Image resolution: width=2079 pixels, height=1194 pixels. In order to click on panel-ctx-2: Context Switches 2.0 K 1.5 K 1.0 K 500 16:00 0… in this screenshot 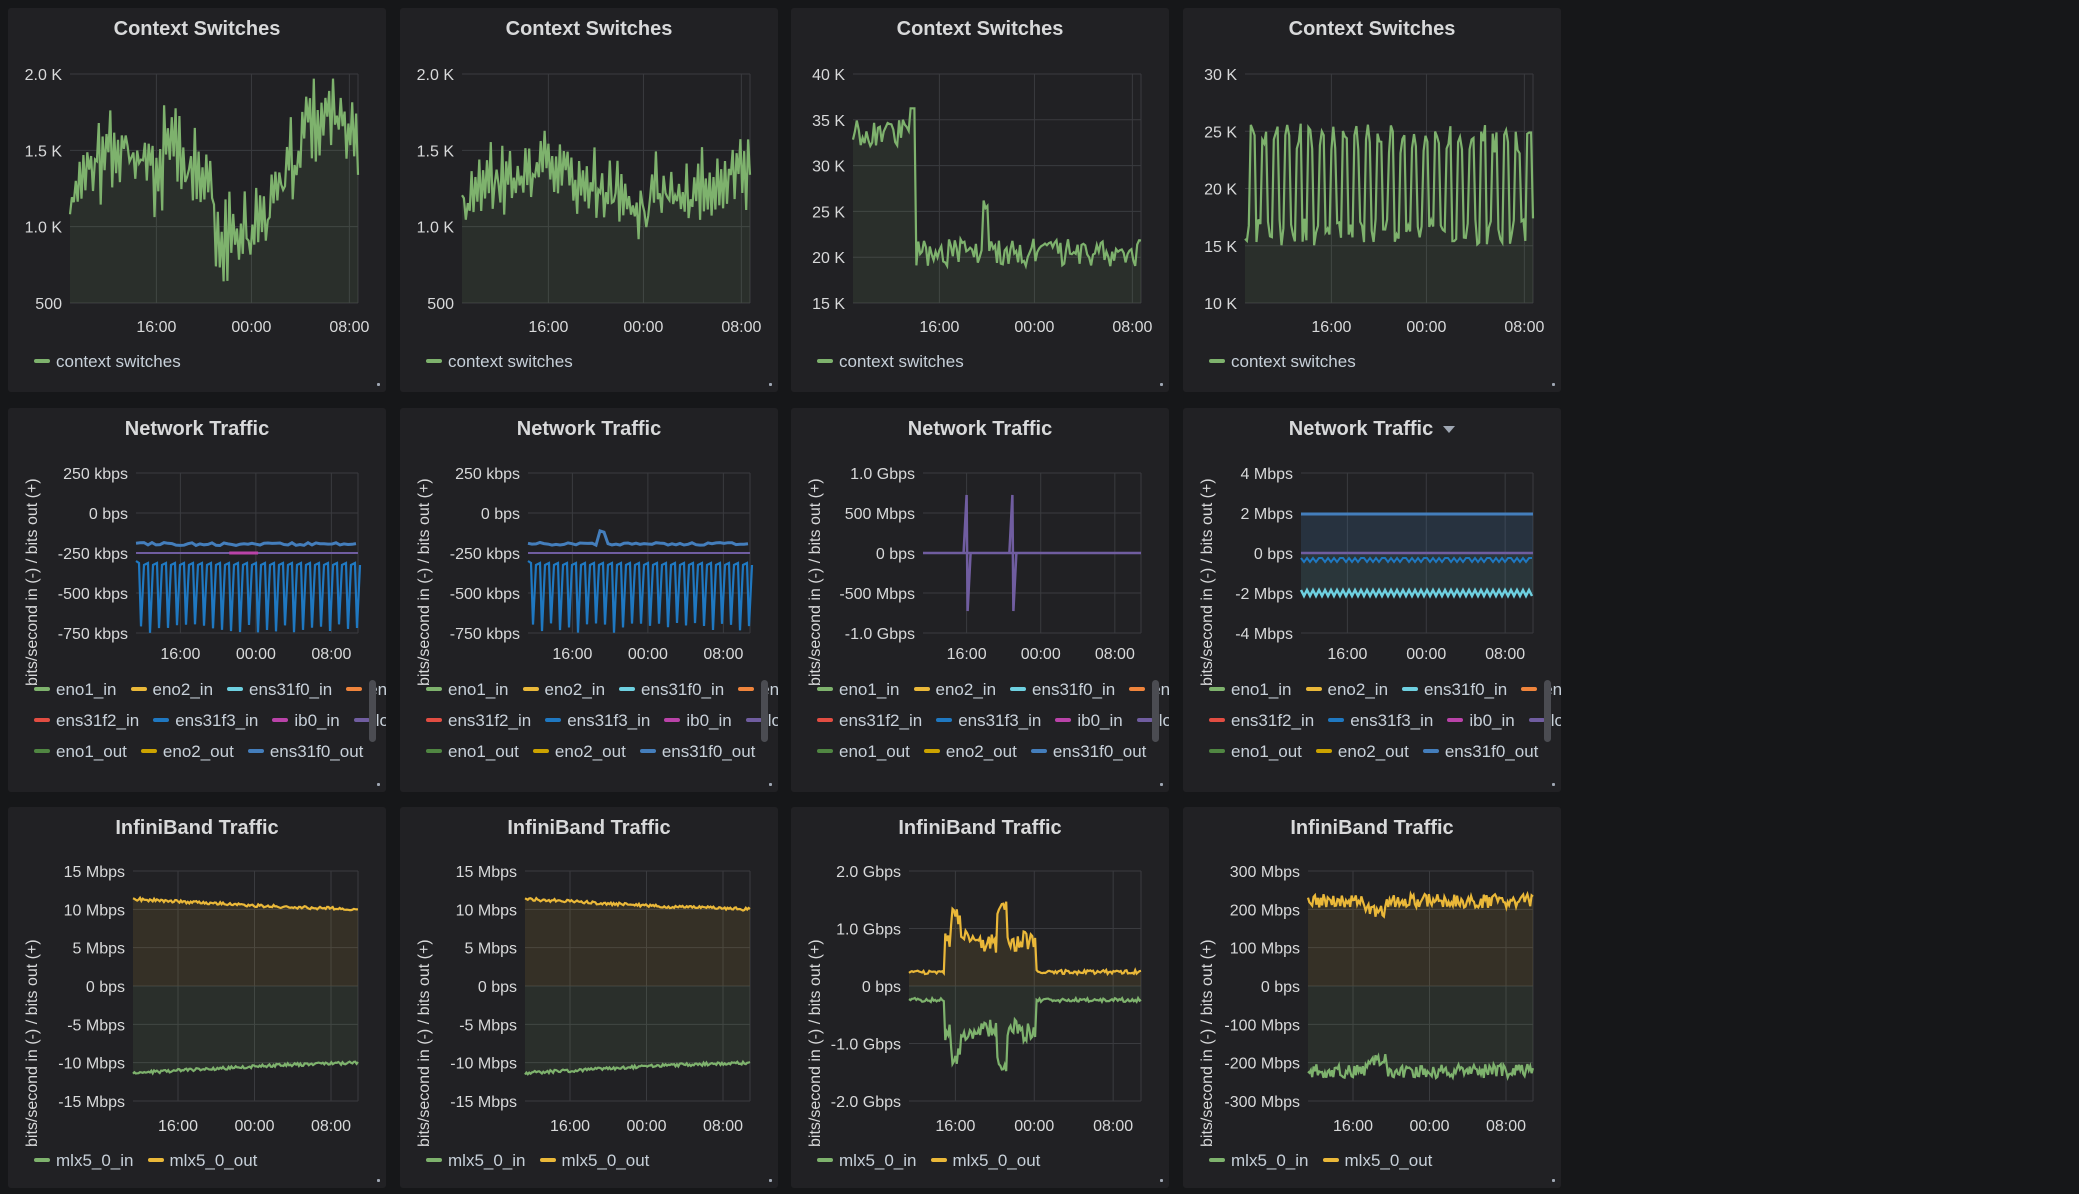, I will do `click(589, 200)`.